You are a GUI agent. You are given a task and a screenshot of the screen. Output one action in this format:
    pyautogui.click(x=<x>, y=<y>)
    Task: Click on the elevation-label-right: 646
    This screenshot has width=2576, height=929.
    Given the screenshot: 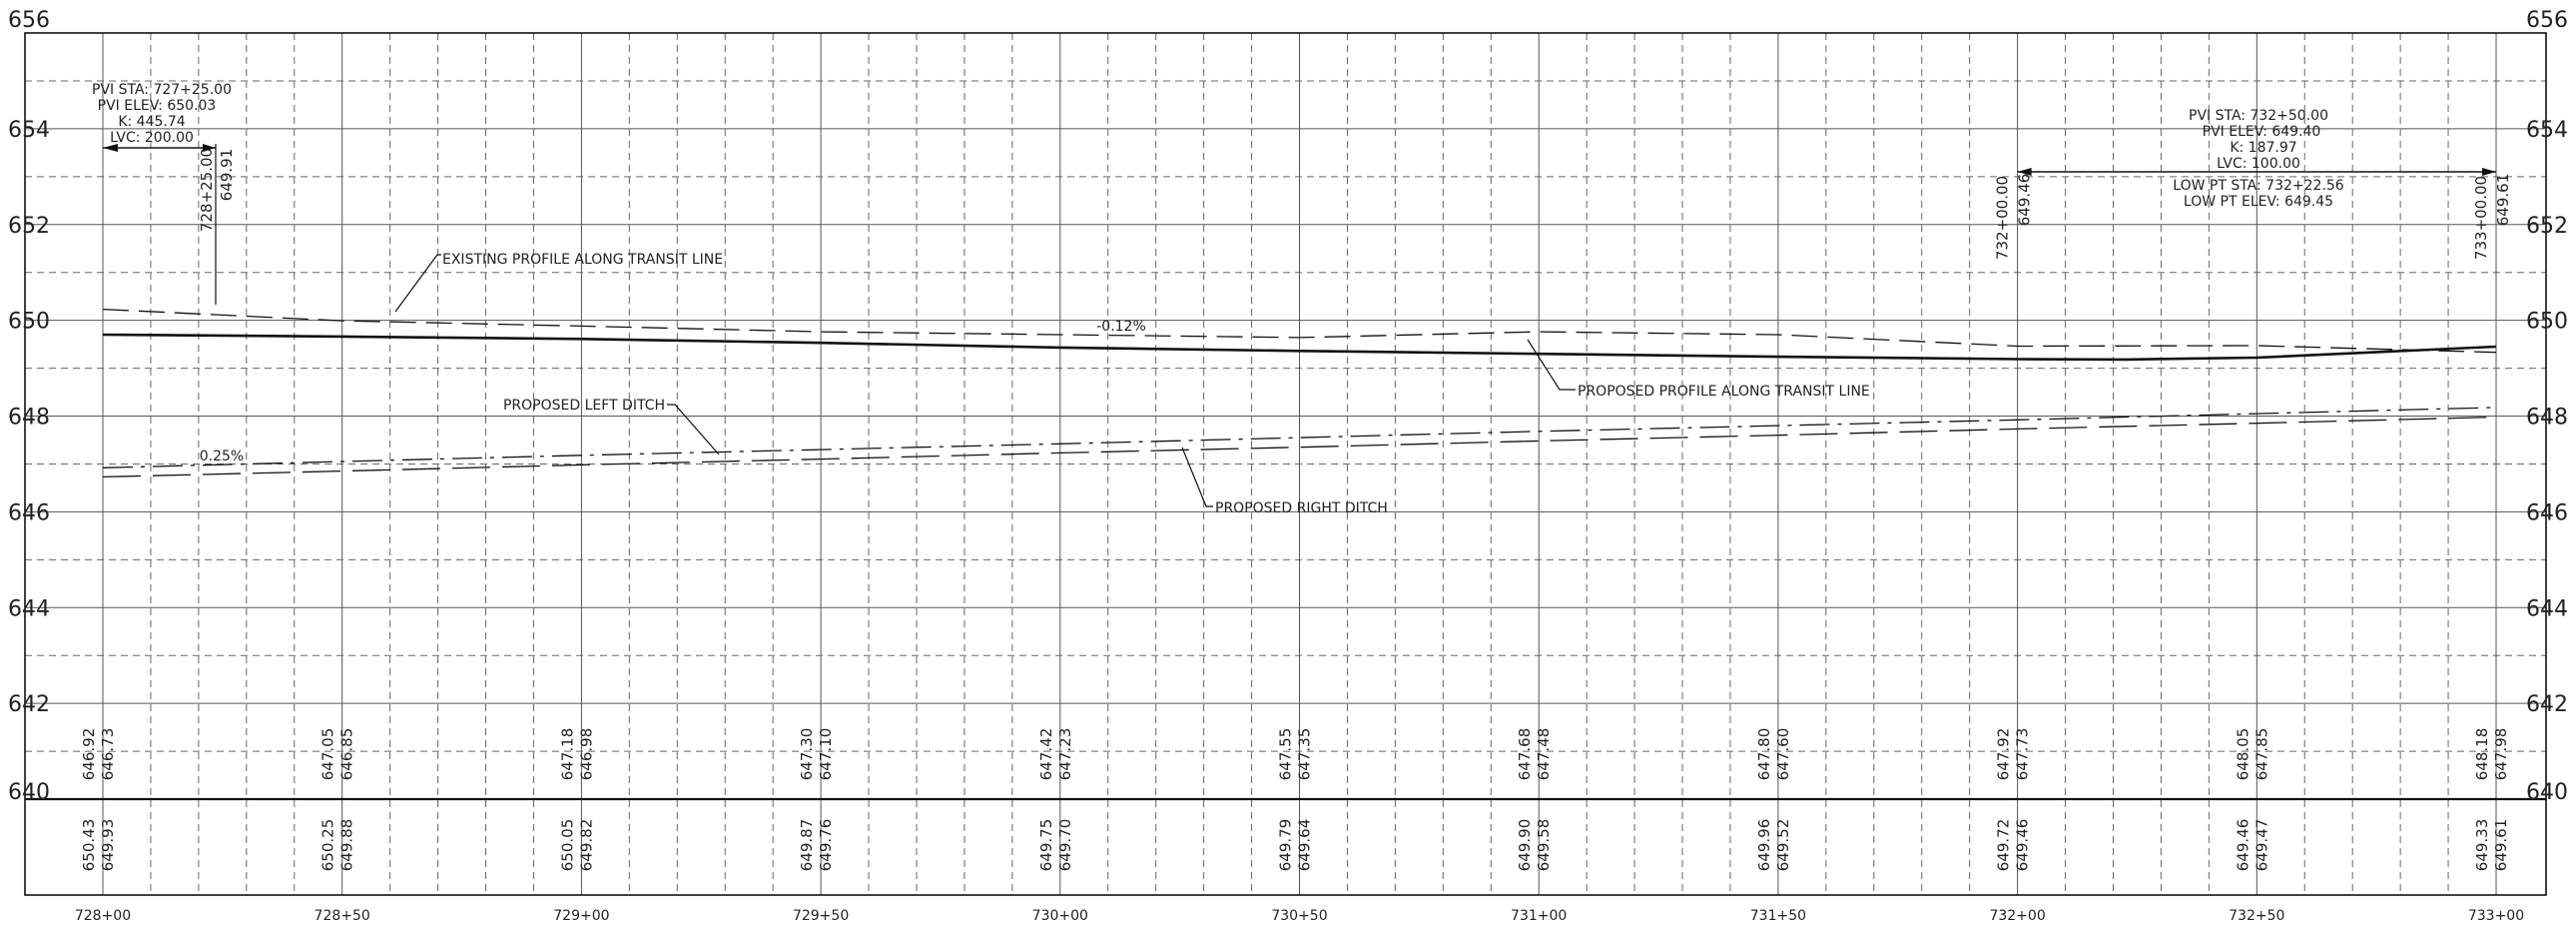 What is the action you would take?
    pyautogui.click(x=2547, y=512)
    